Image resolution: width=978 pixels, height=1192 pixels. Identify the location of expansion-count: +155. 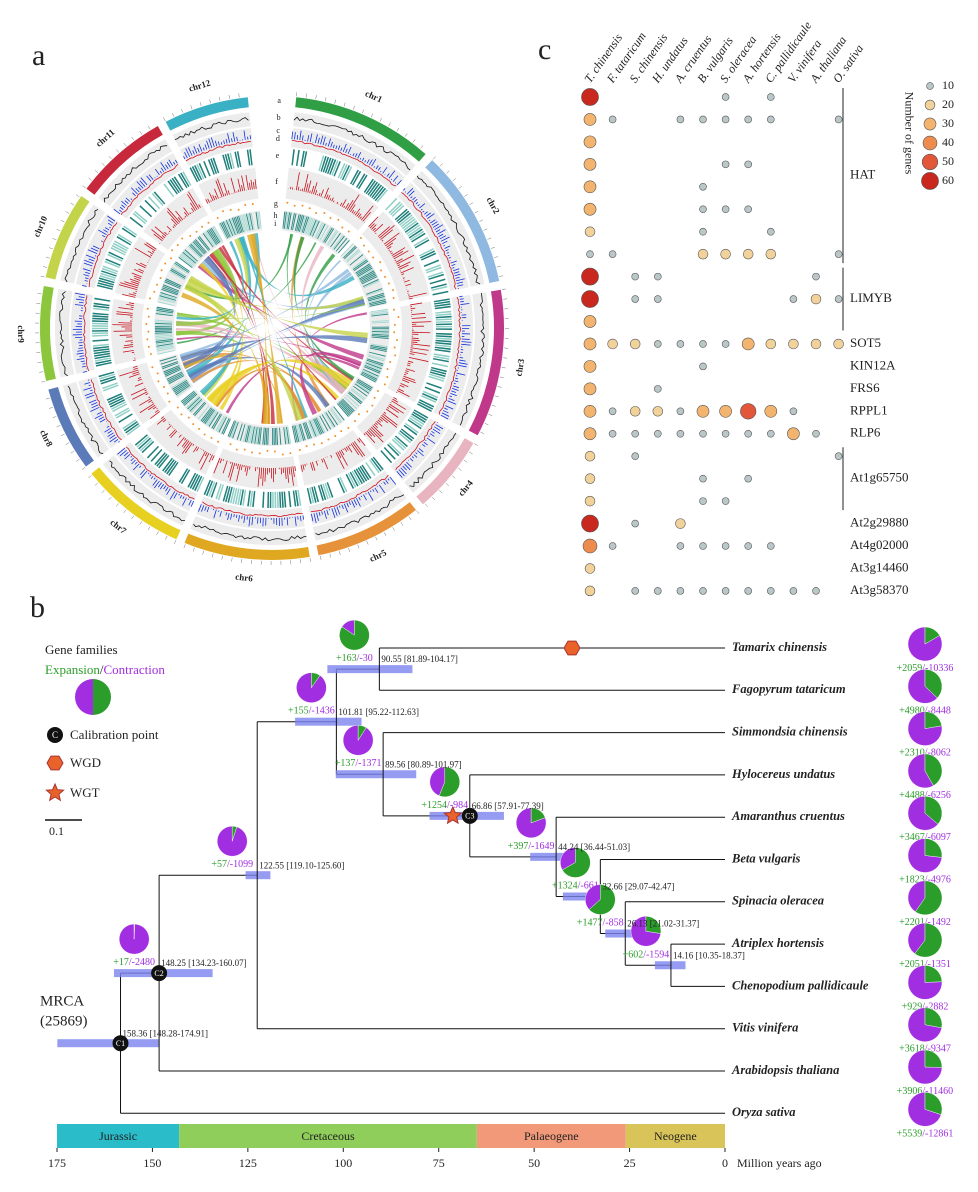
(298, 711).